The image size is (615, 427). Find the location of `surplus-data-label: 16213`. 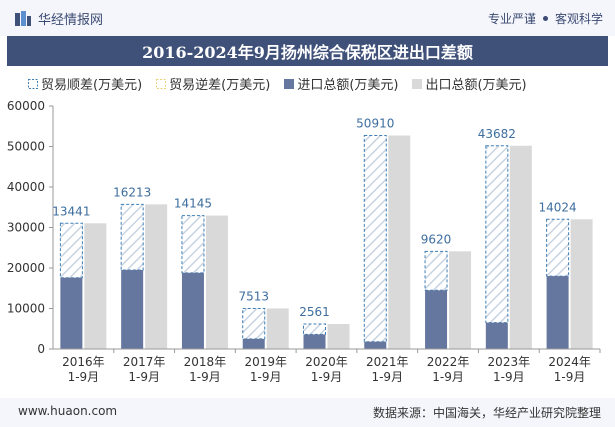

surplus-data-label: 16213 is located at coordinates (132, 192).